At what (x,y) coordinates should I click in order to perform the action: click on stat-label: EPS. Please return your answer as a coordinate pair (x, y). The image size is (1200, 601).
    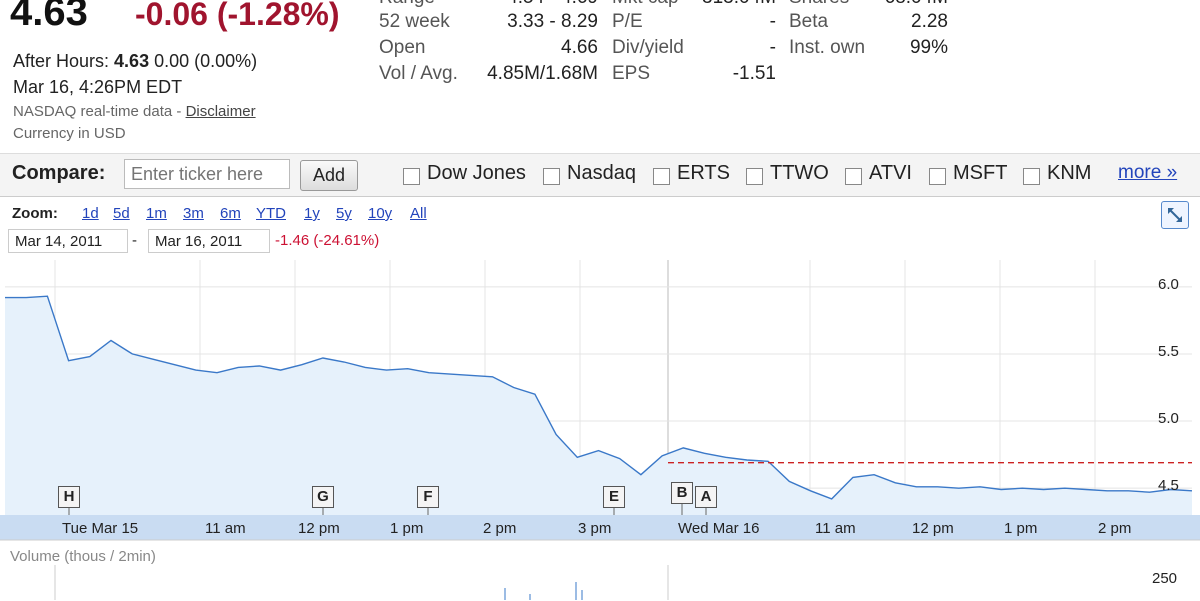
    Looking at the image, I should click on (631, 73).